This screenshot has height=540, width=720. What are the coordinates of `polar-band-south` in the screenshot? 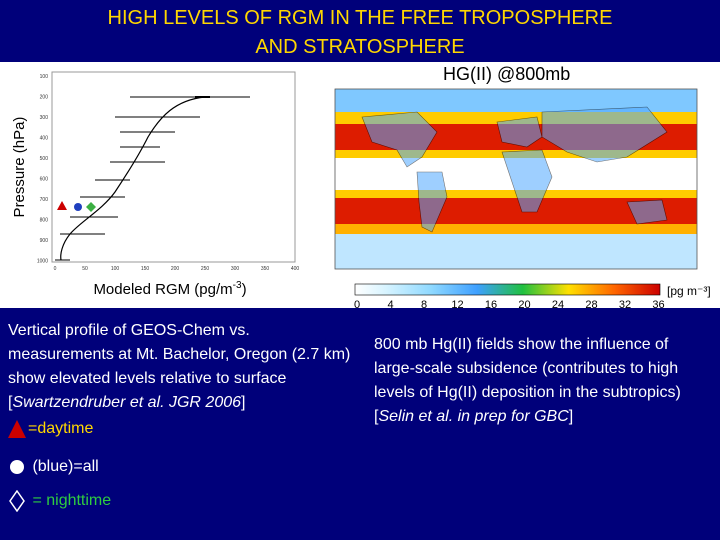 It's located at (516, 251).